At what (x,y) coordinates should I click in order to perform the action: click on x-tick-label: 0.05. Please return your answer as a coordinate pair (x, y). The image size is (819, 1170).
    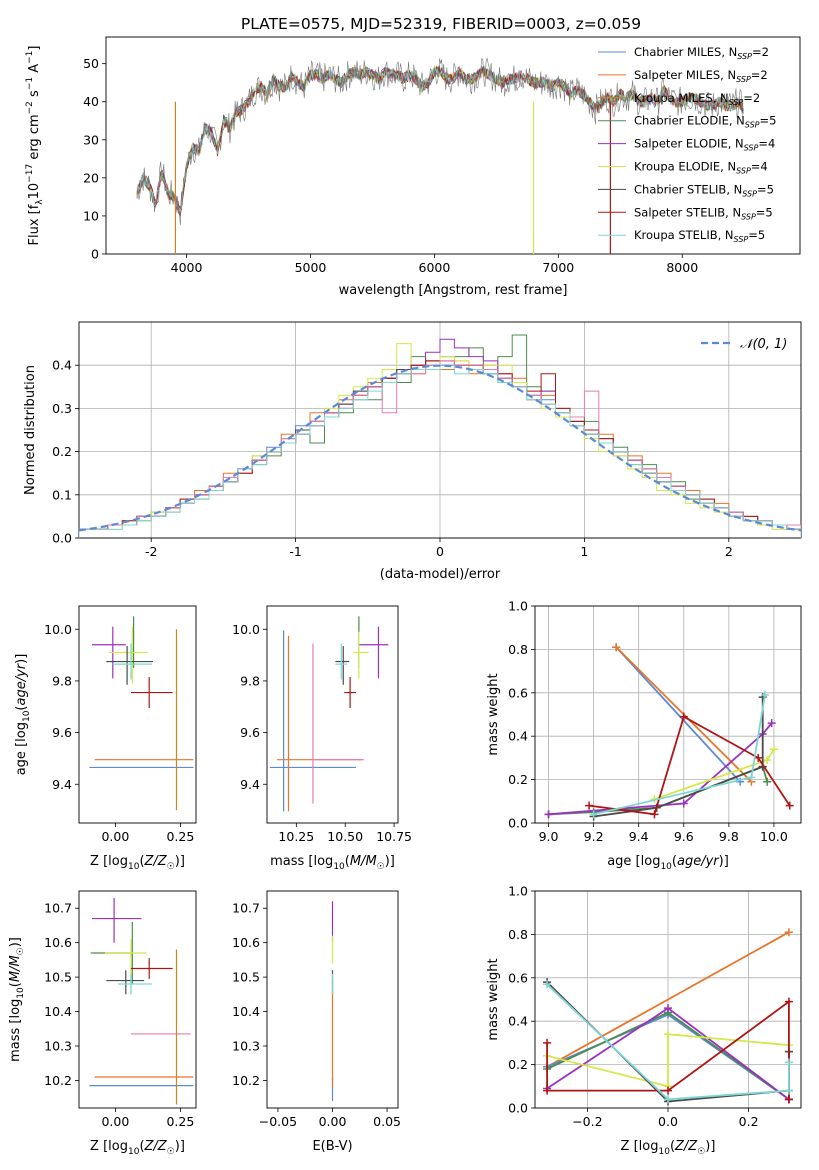
    Looking at the image, I should click on (387, 1121).